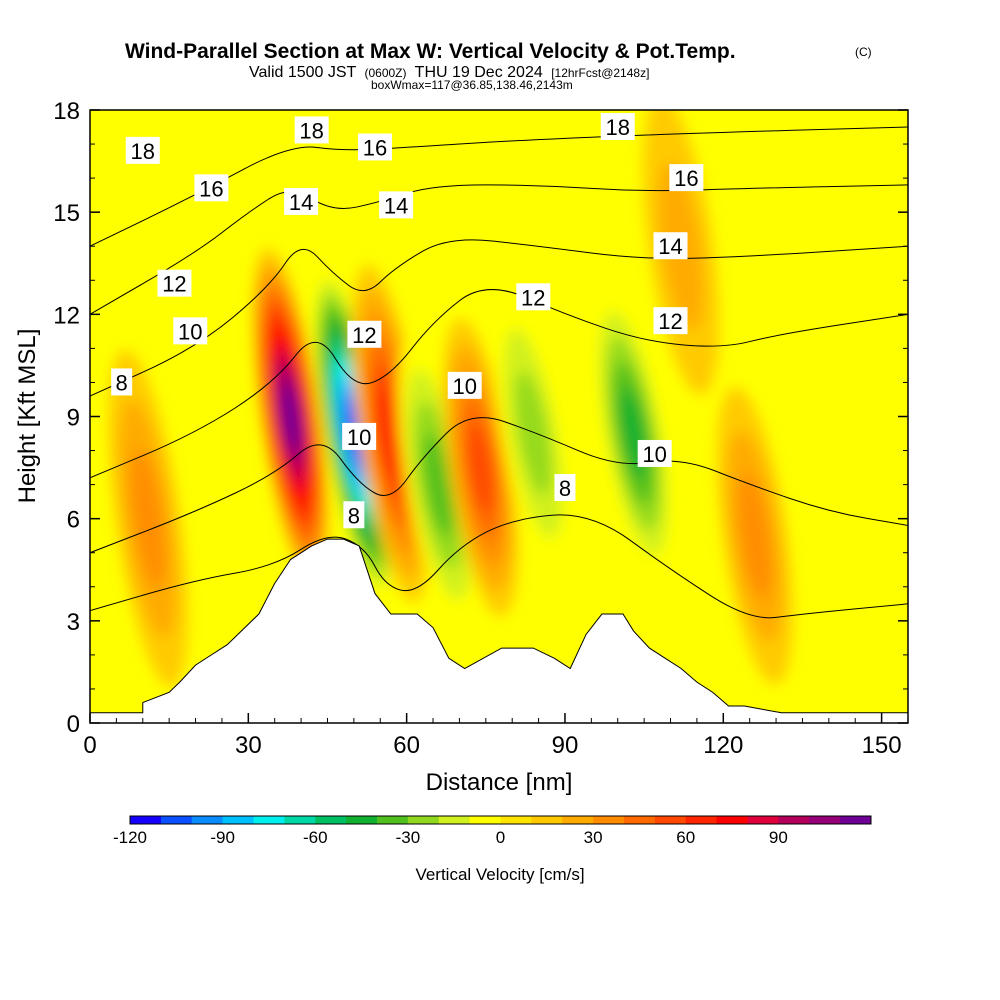  What do you see at coordinates (73, 622) in the screenshot?
I see `y-tick-label: 3` at bounding box center [73, 622].